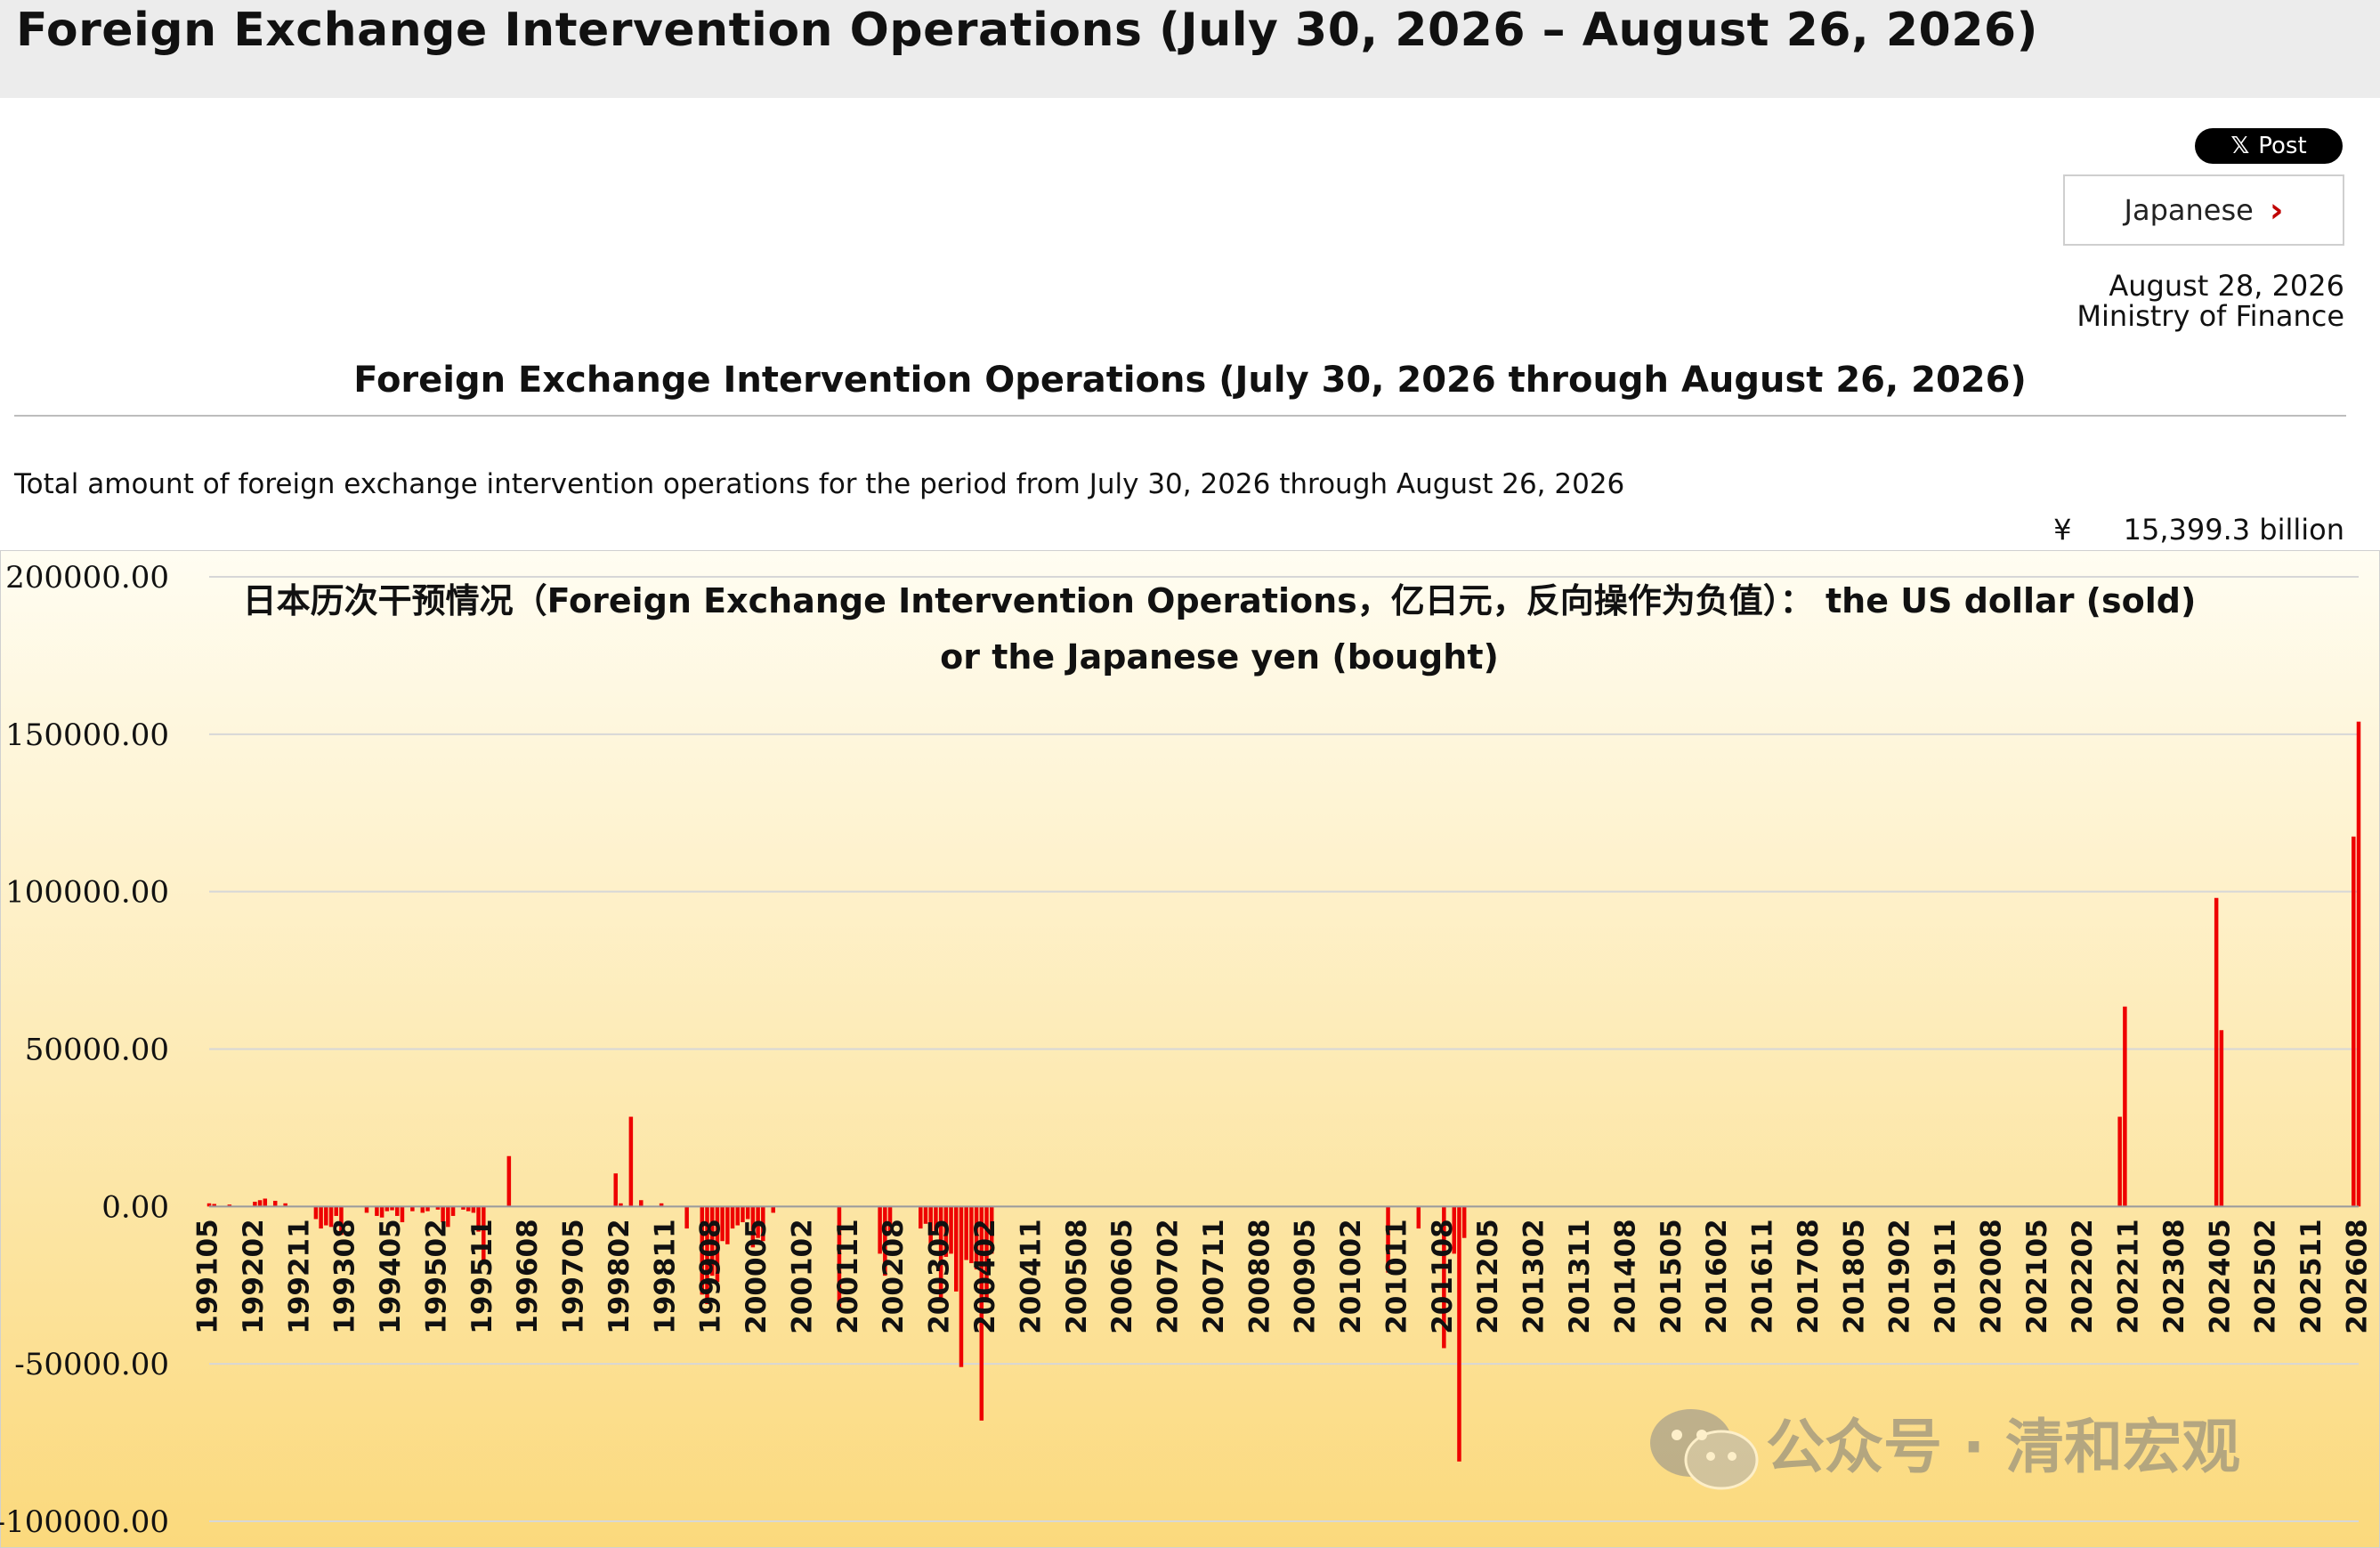 This screenshot has width=2380, height=1548. I want to click on x-tick-label: 199308, so click(345, 1276).